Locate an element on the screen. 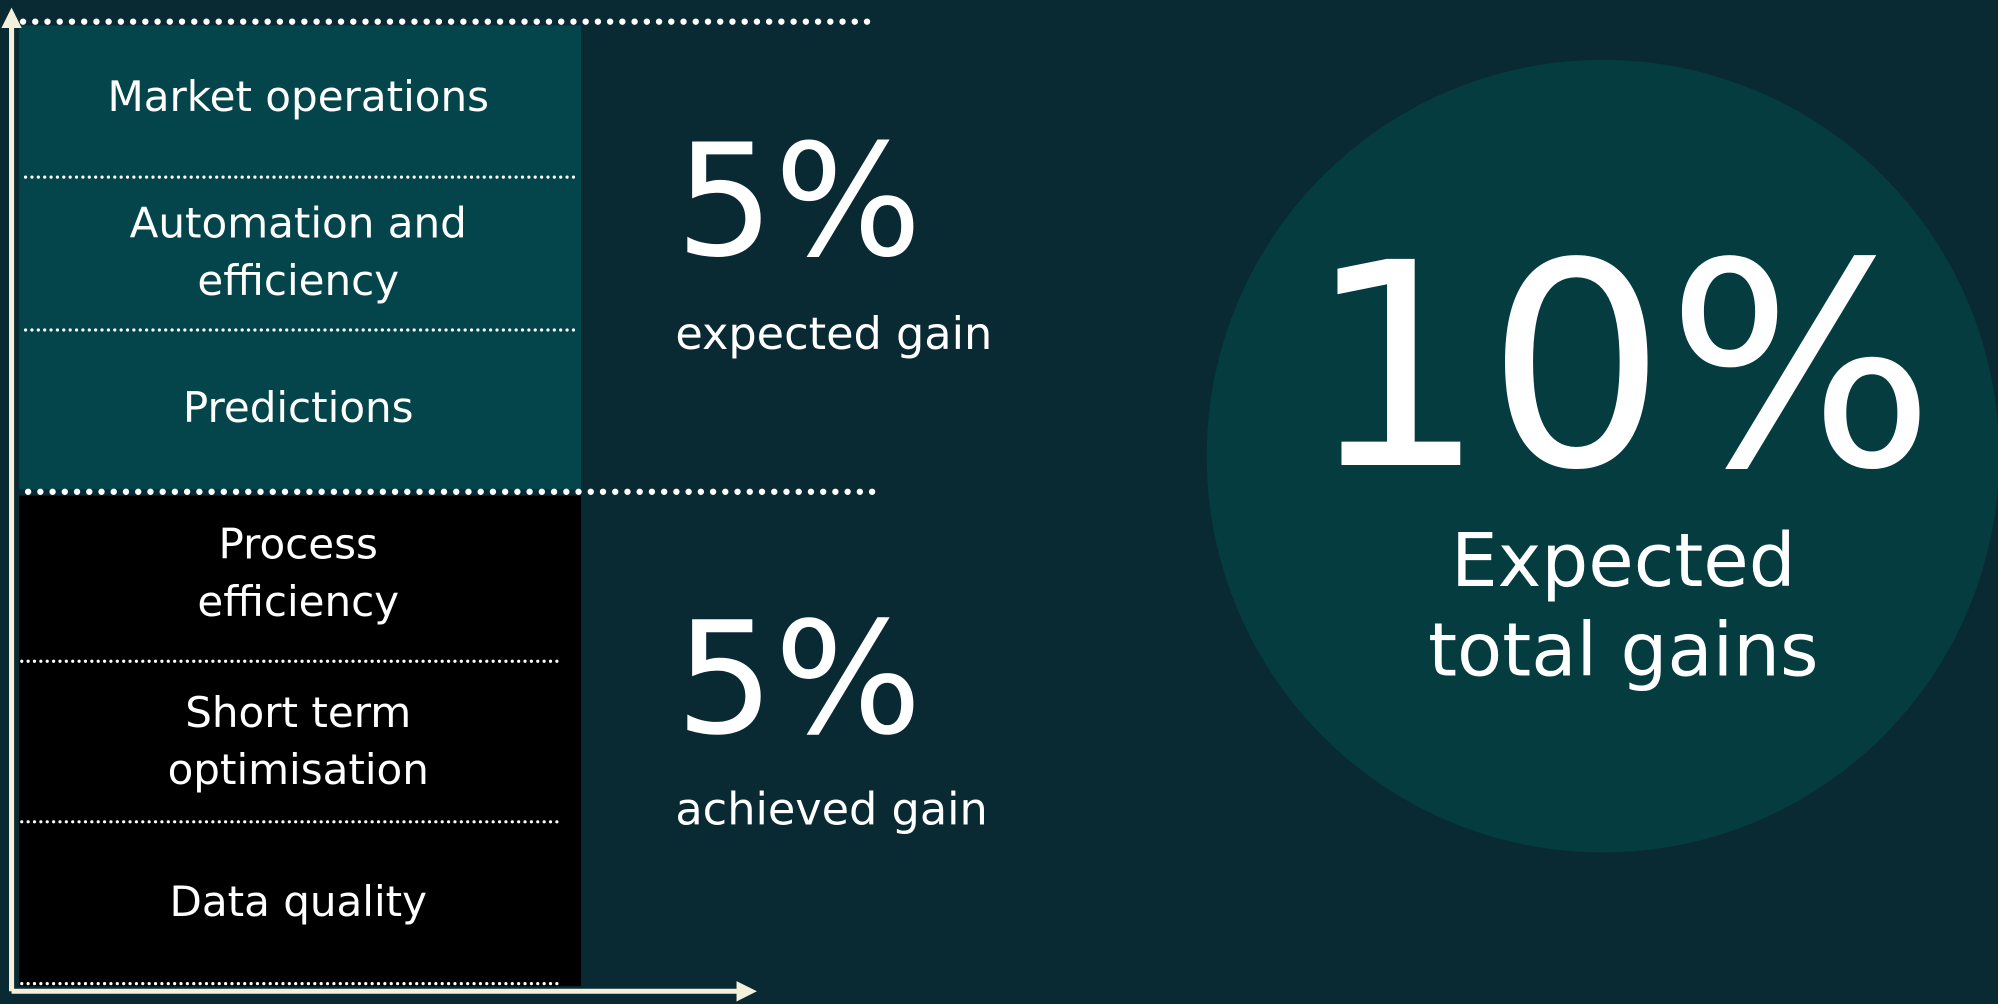 The width and height of the screenshot is (1998, 1004). achieved-value: 5% is located at coordinates (798, 679).